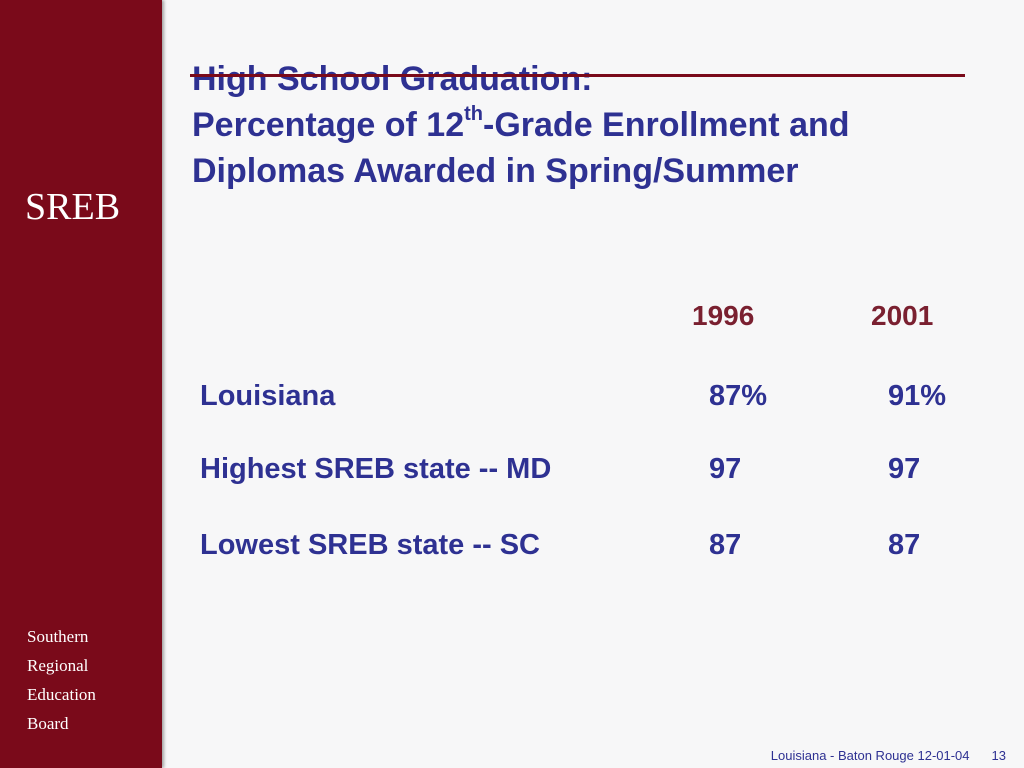 This screenshot has height=768, width=1024. Describe the element at coordinates (725, 469) in the screenshot. I see `cell-highest-1996: 97` at that location.